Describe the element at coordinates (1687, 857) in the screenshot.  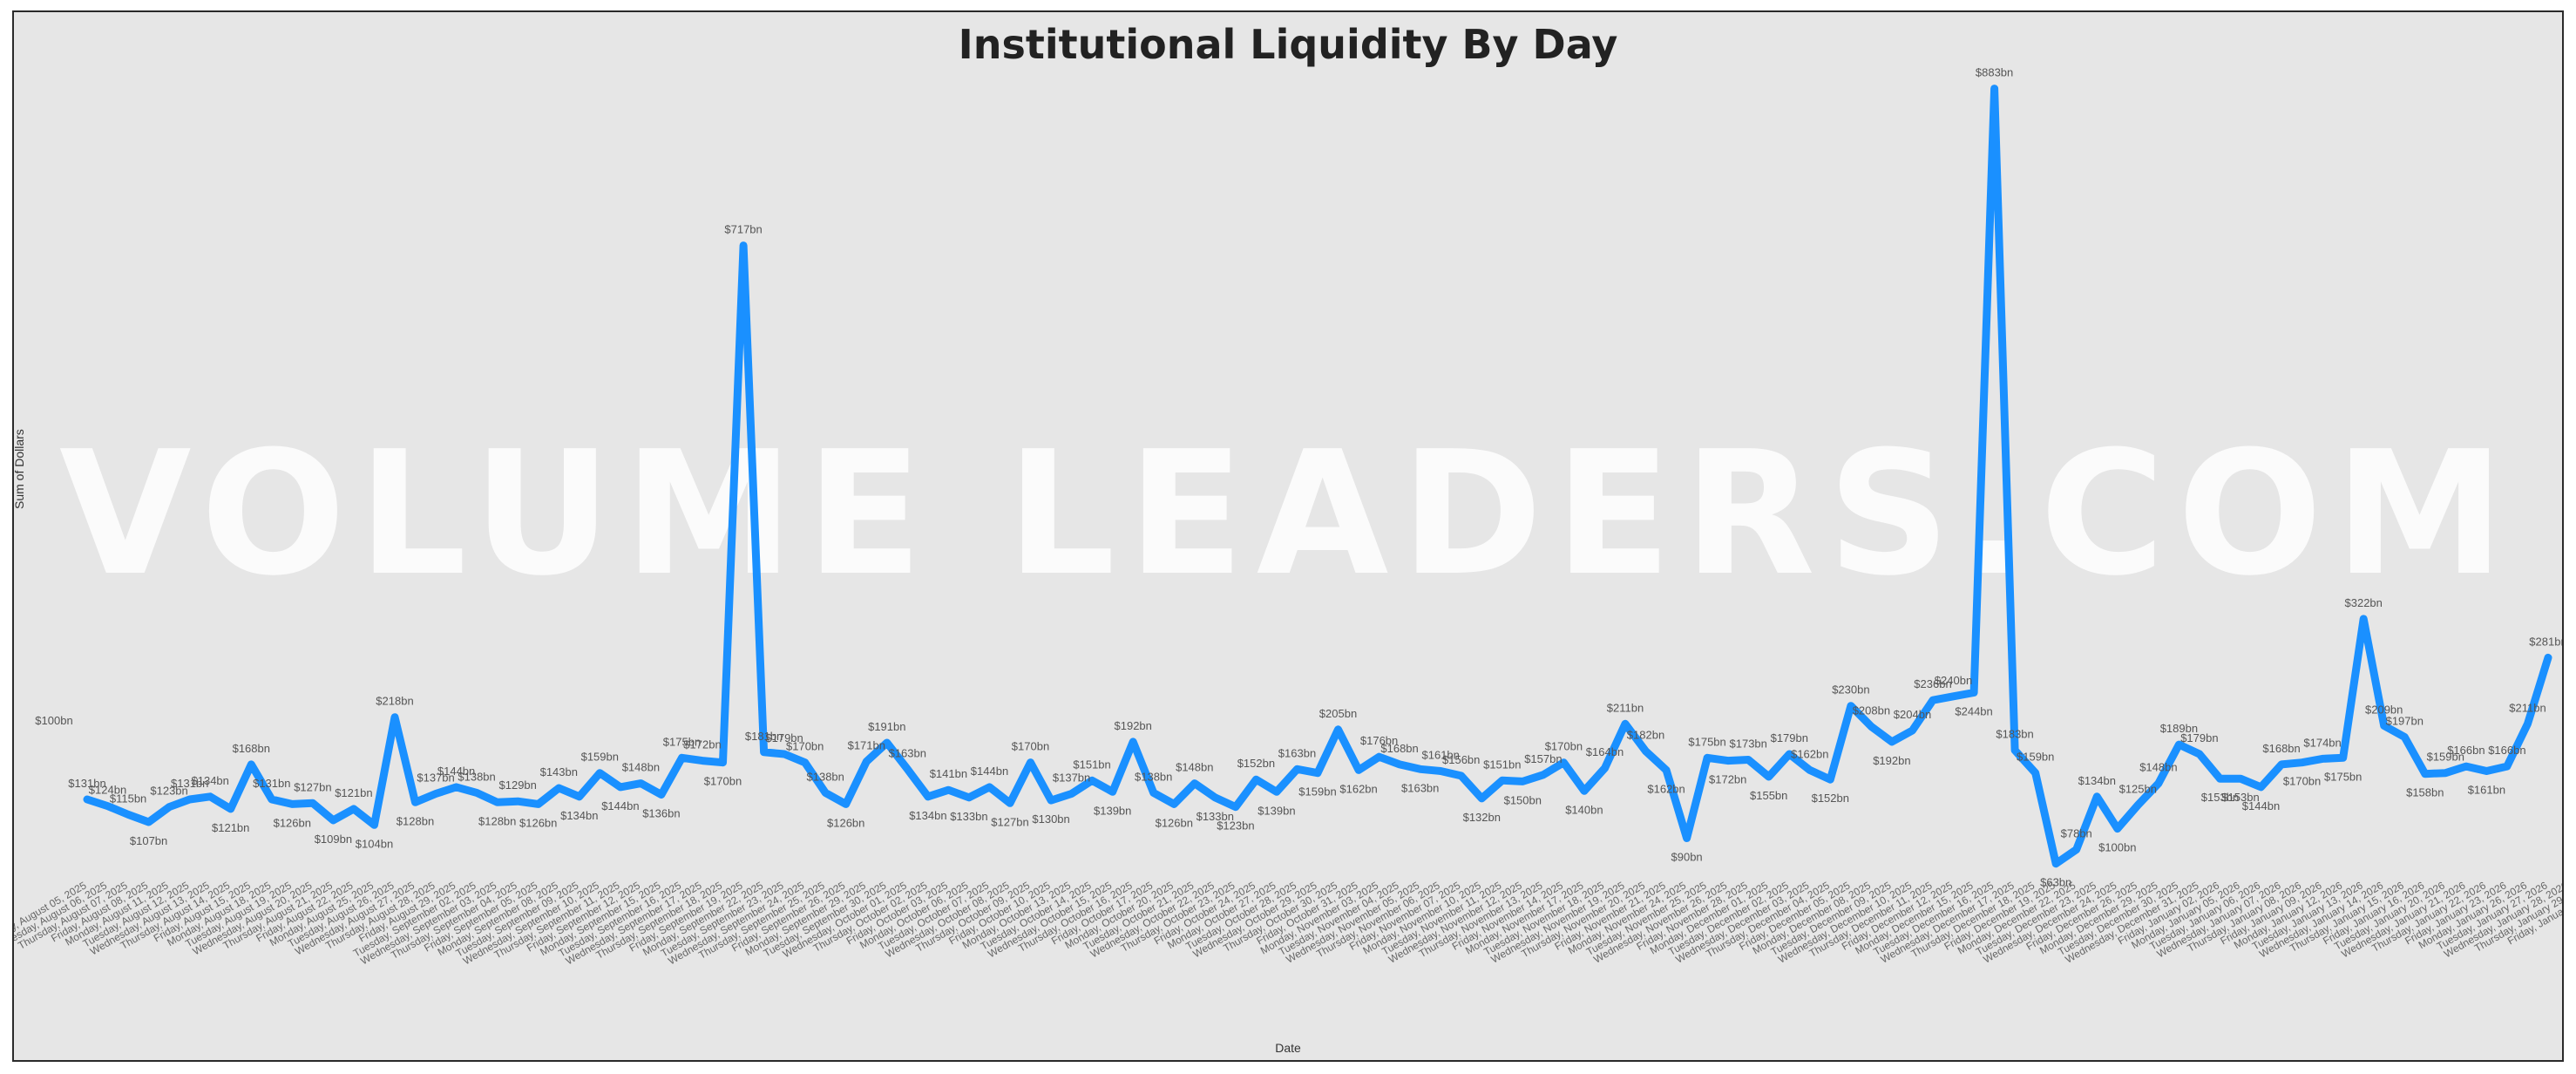
I see `data-label: $90bn` at that location.